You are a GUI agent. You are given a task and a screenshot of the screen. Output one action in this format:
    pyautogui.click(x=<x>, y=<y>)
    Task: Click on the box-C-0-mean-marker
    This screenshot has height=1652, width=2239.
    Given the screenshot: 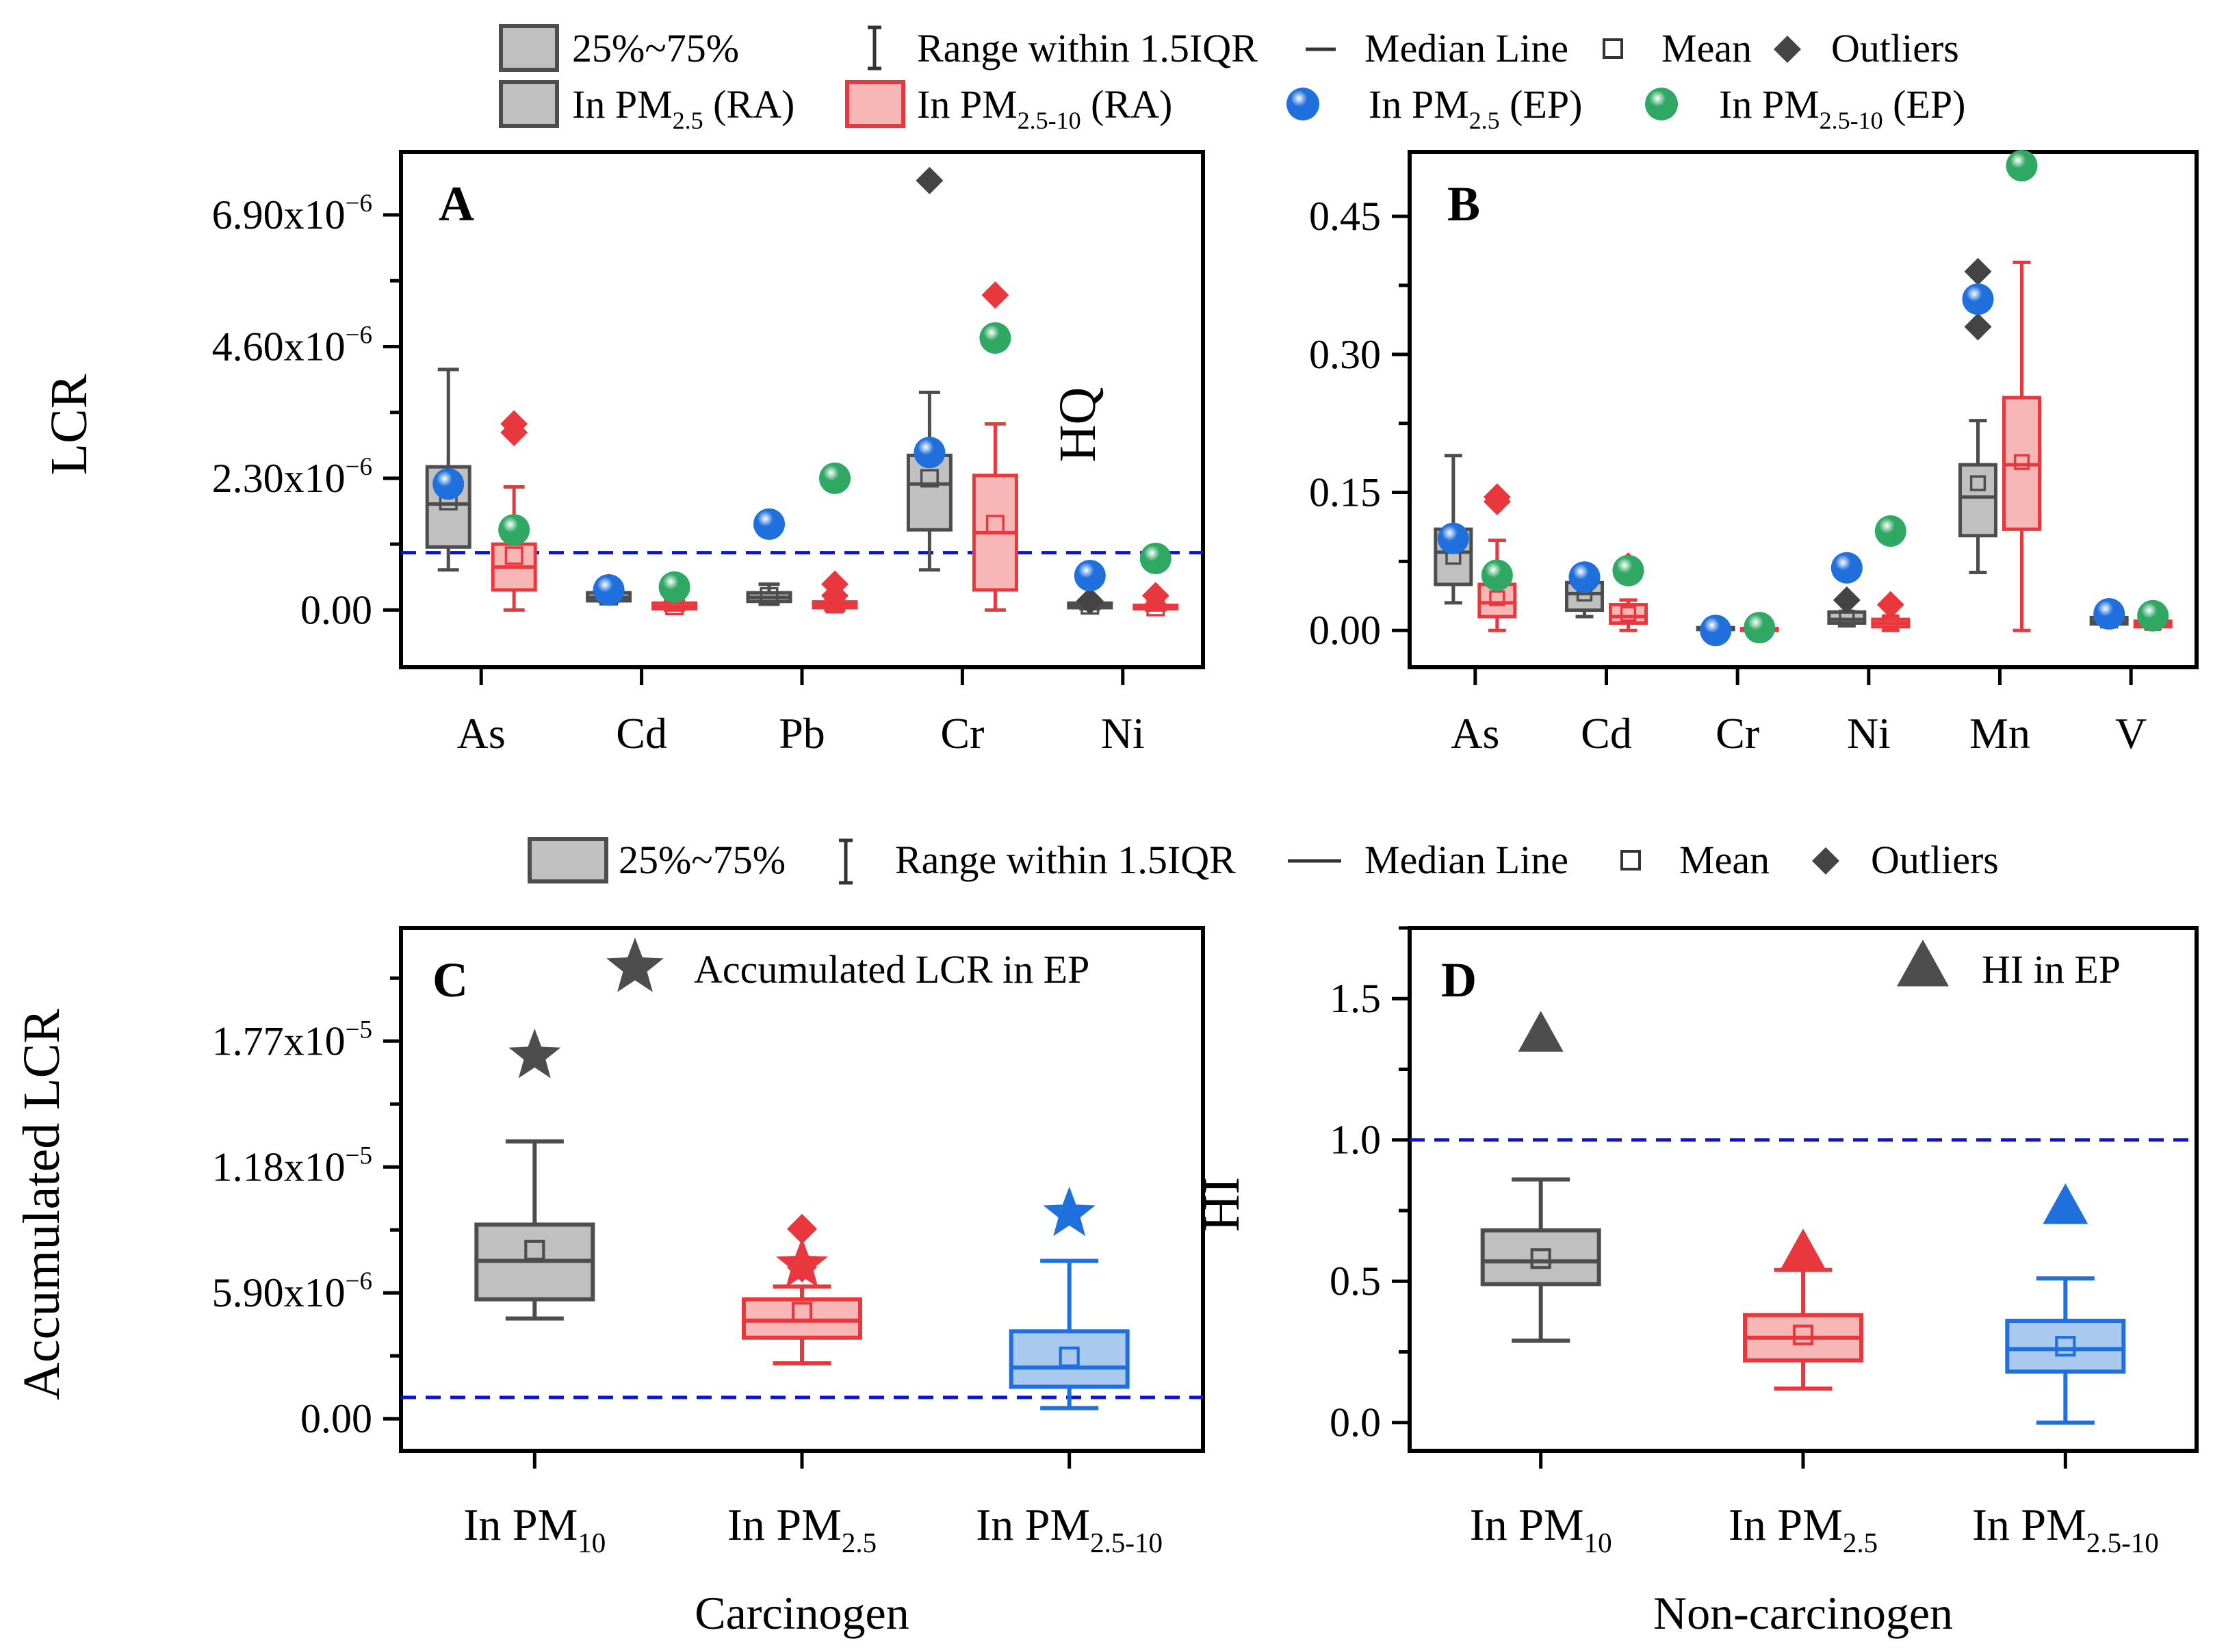 What is the action you would take?
    pyautogui.click(x=534, y=1250)
    